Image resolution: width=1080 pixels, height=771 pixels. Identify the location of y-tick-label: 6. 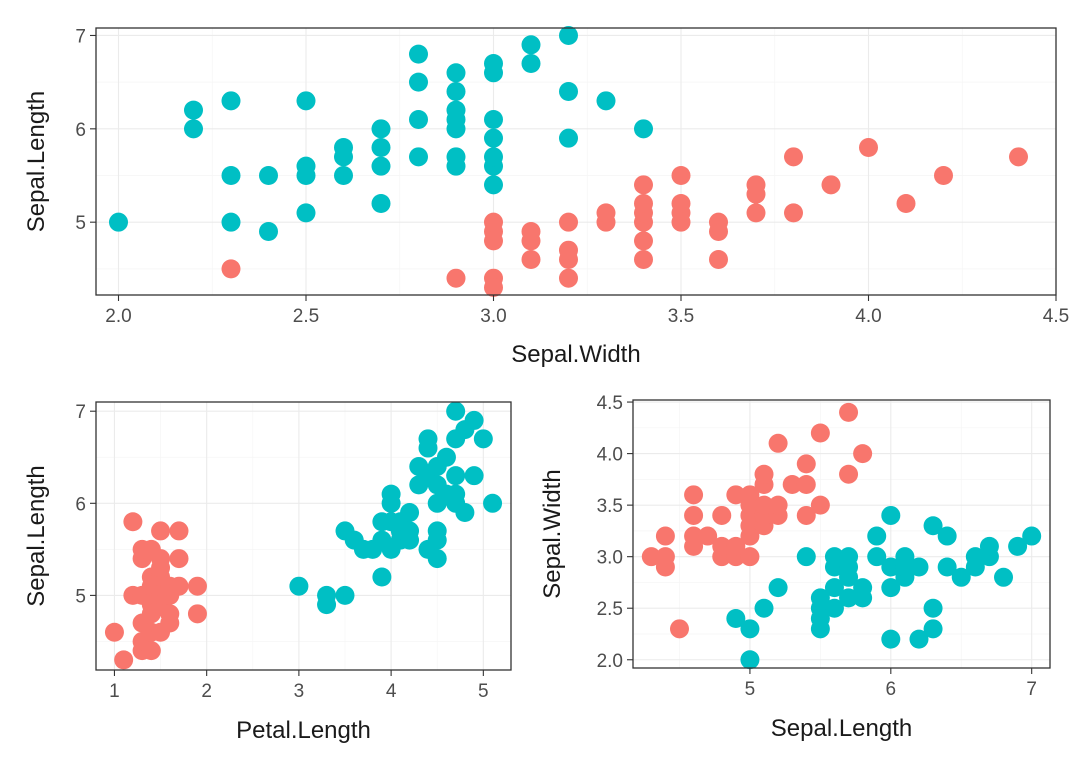
(80, 130).